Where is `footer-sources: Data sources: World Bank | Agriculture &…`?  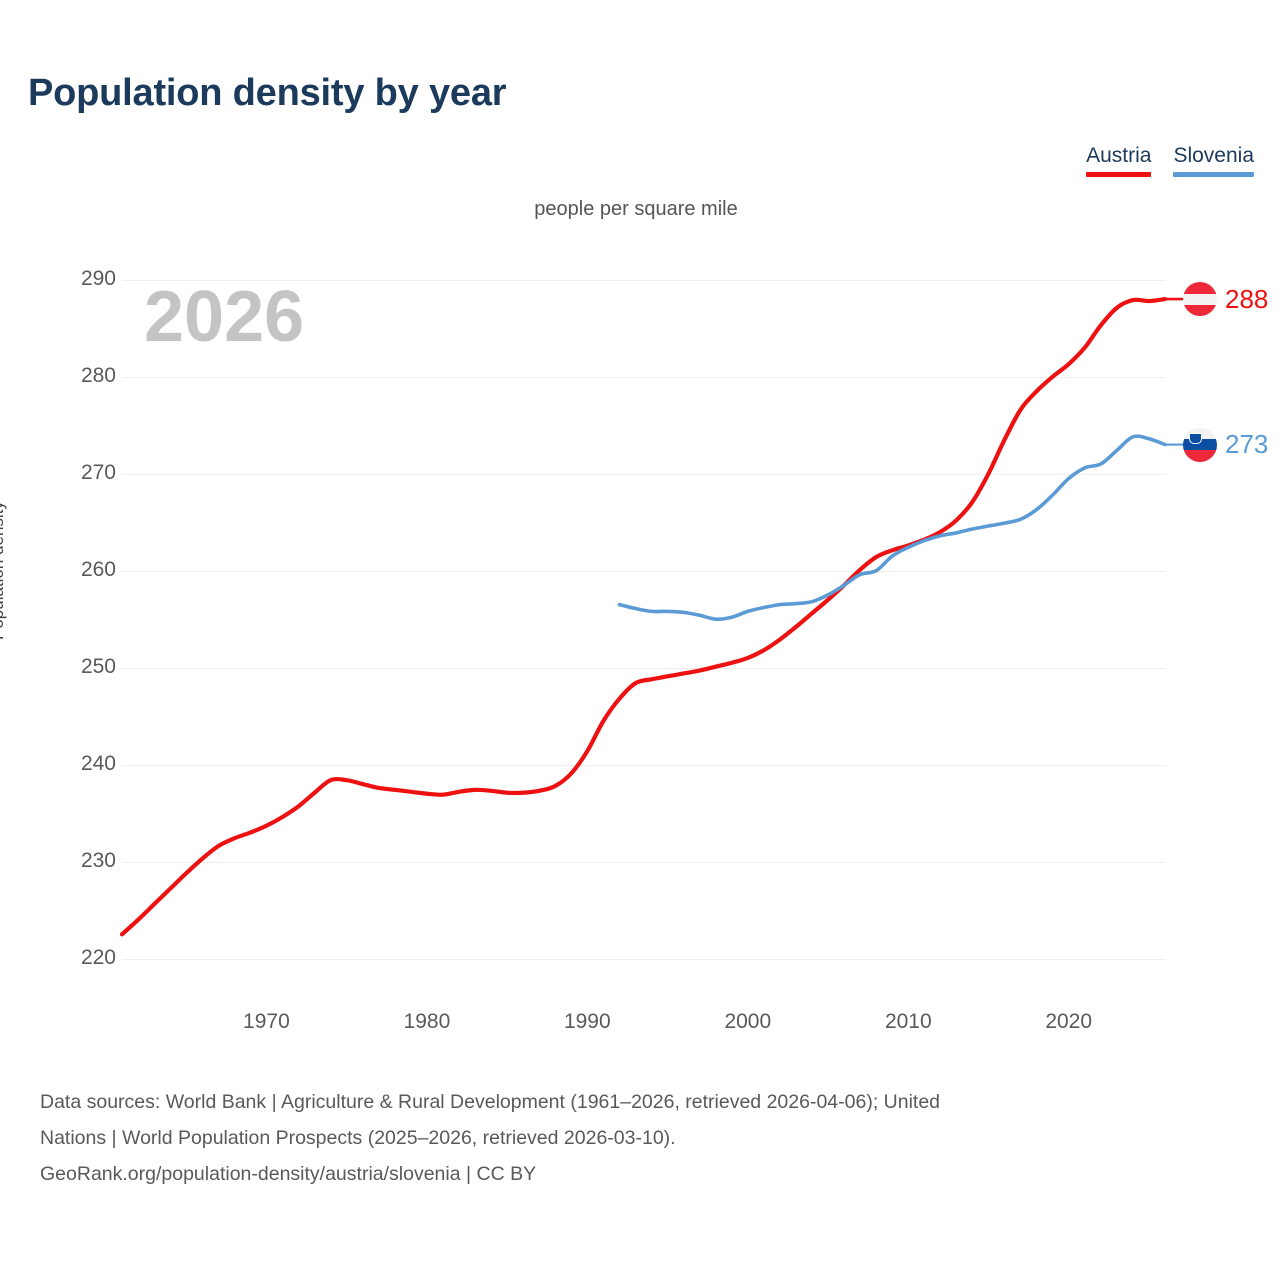 footer-sources: Data sources: World Bank | Agriculture &… is located at coordinates (647, 1138).